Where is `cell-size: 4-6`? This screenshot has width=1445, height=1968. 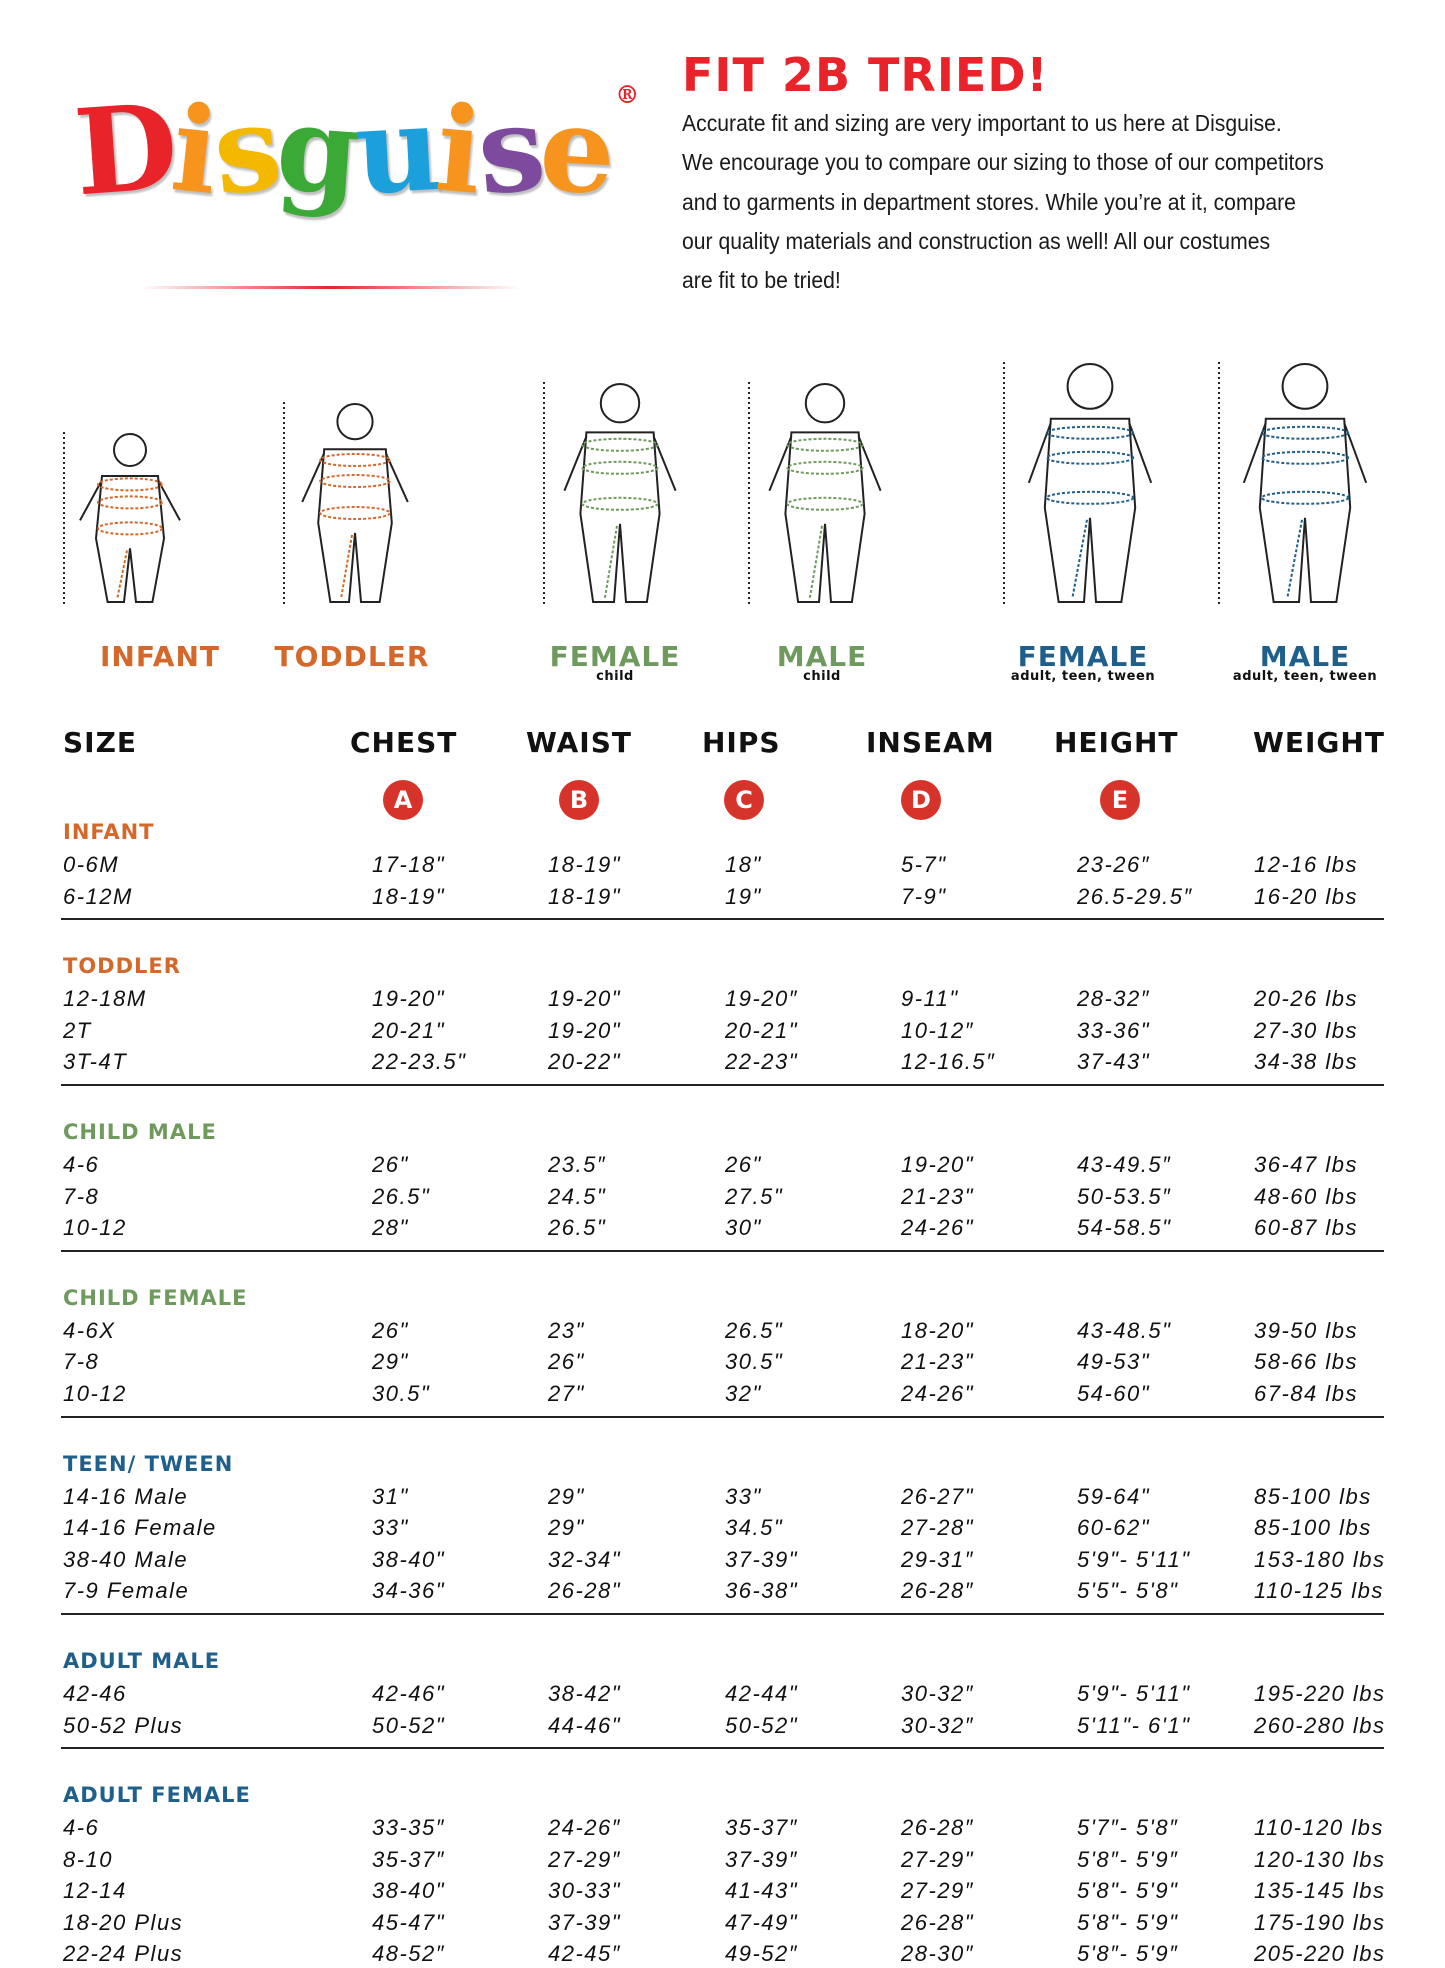 cell-size: 4-6 is located at coordinates (81, 1828).